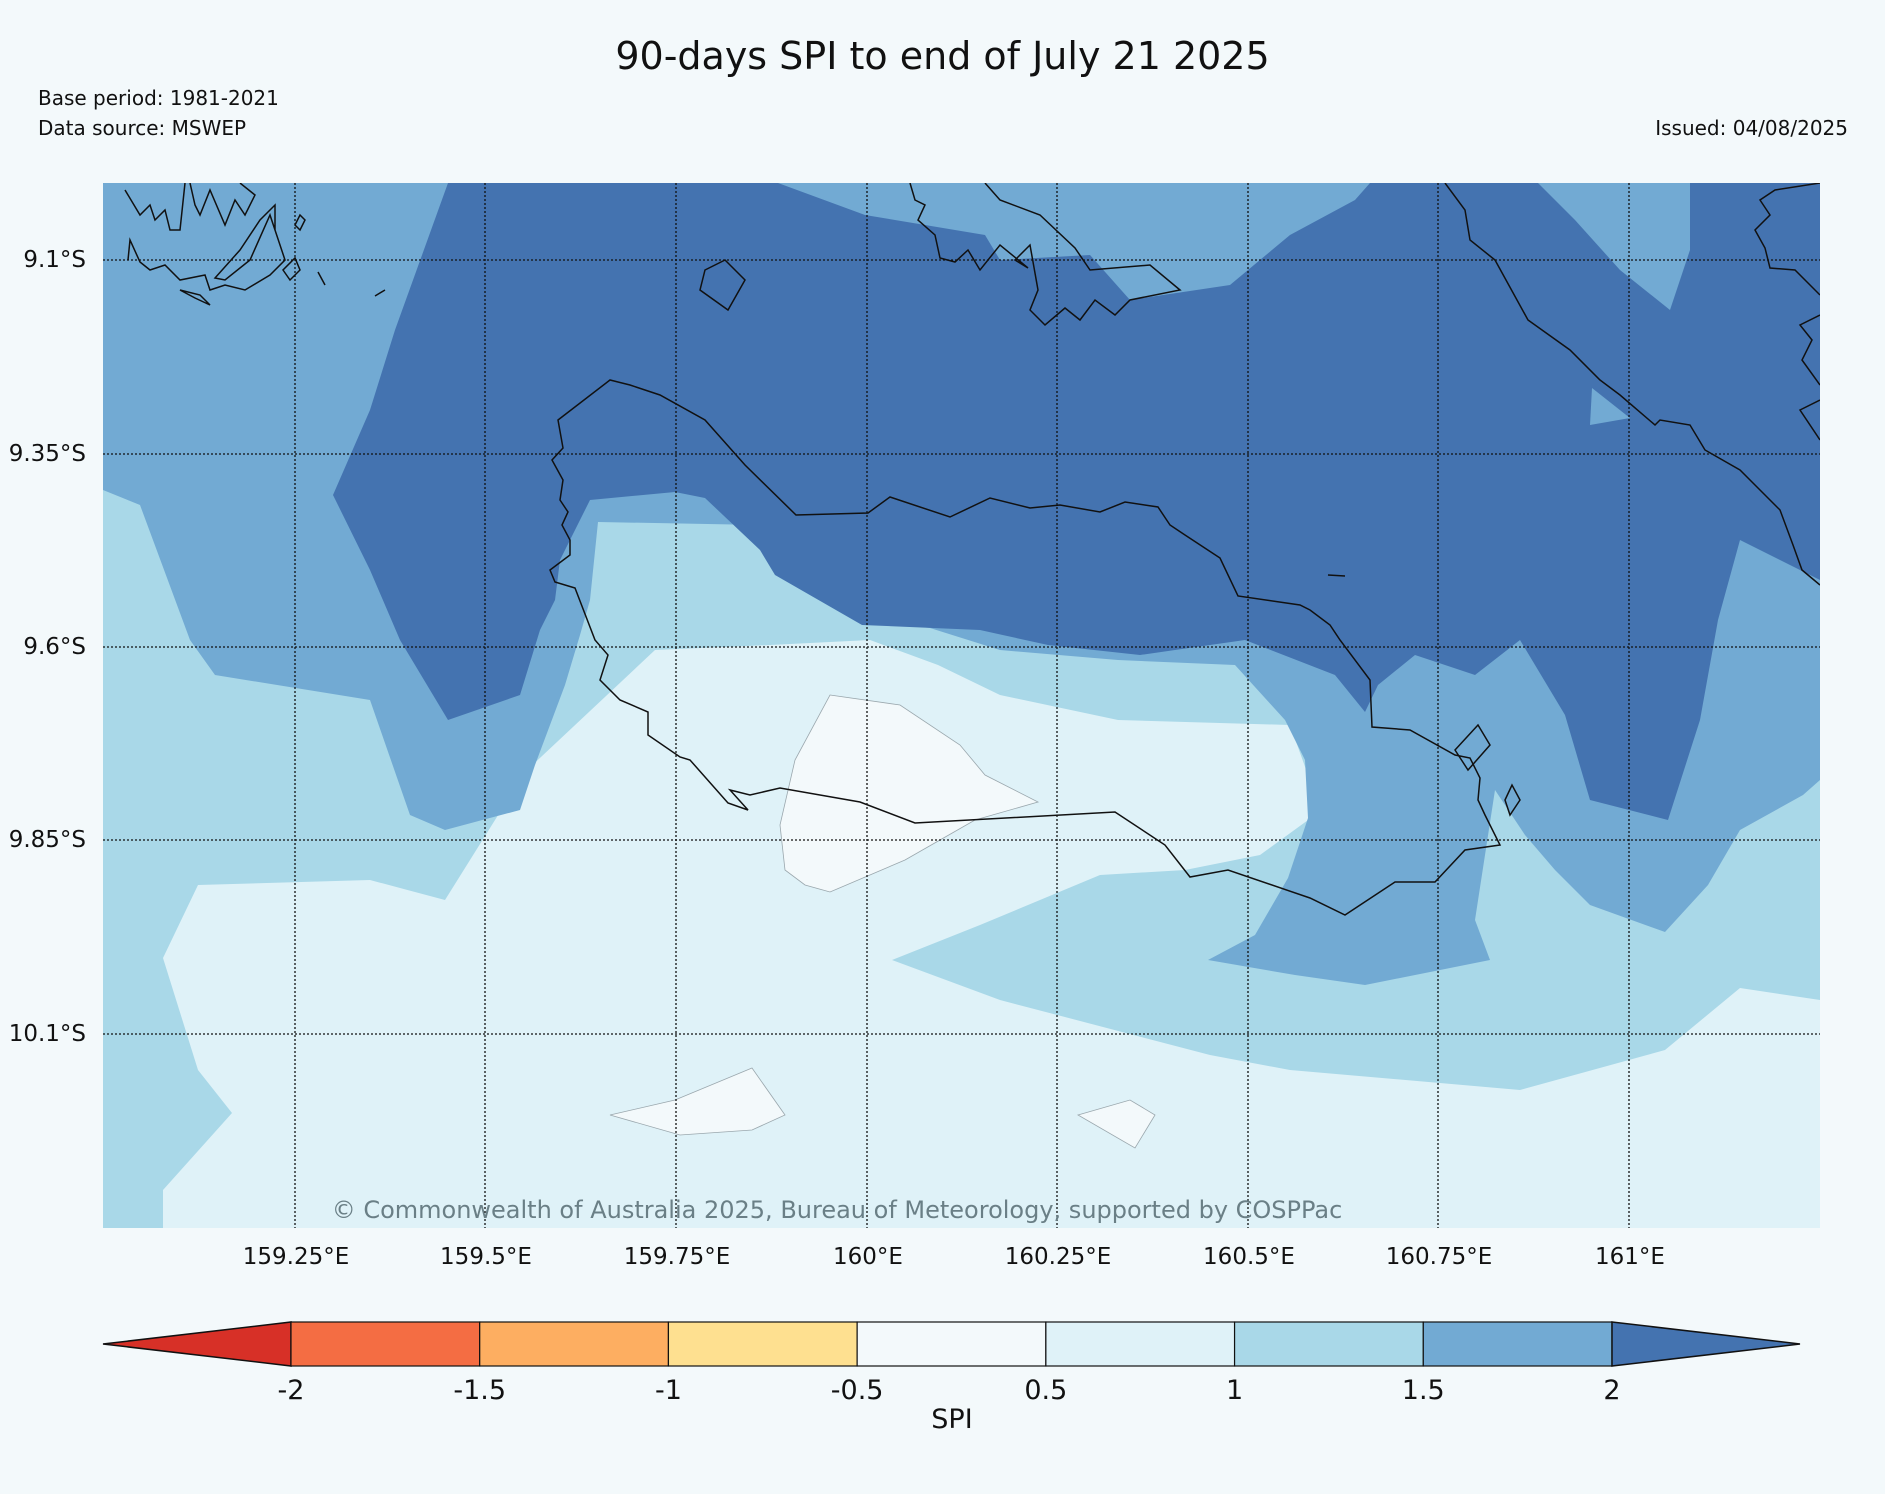 Image resolution: width=1885 pixels, height=1494 pixels. I want to click on coastline-florida-islands, so click(1045, 255).